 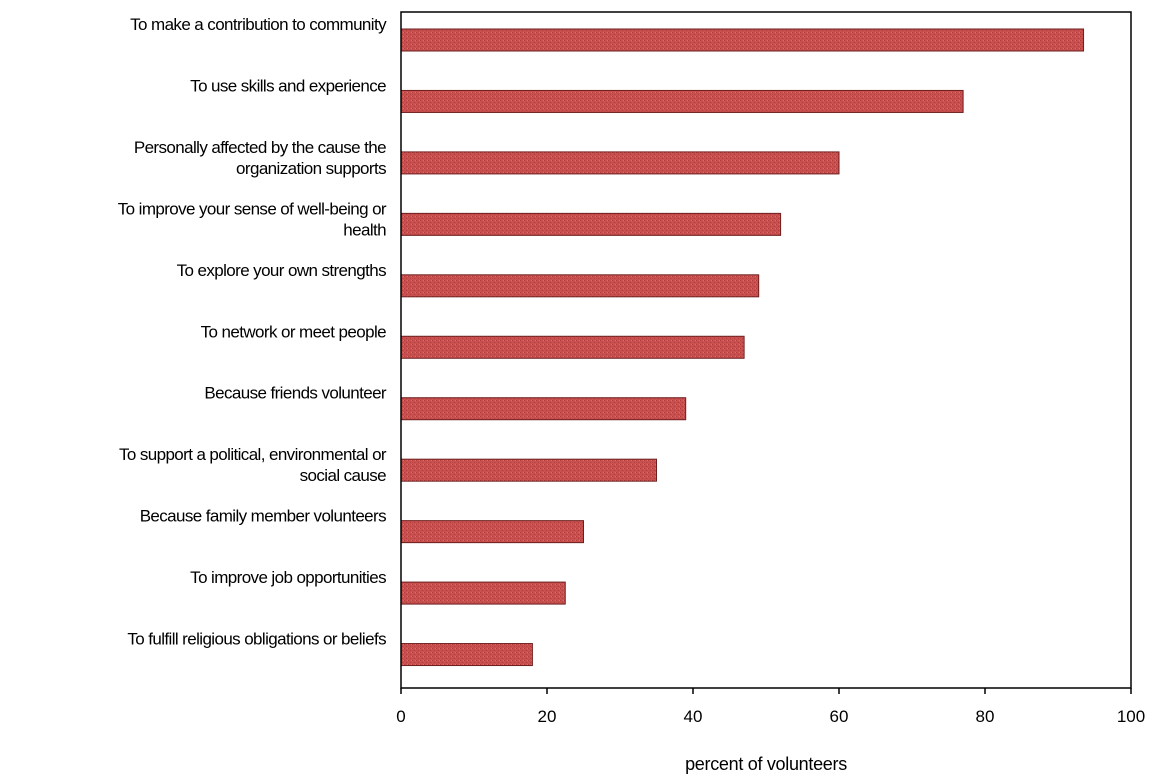 I want to click on x-tick-label-5: 100, so click(x=1131, y=716).